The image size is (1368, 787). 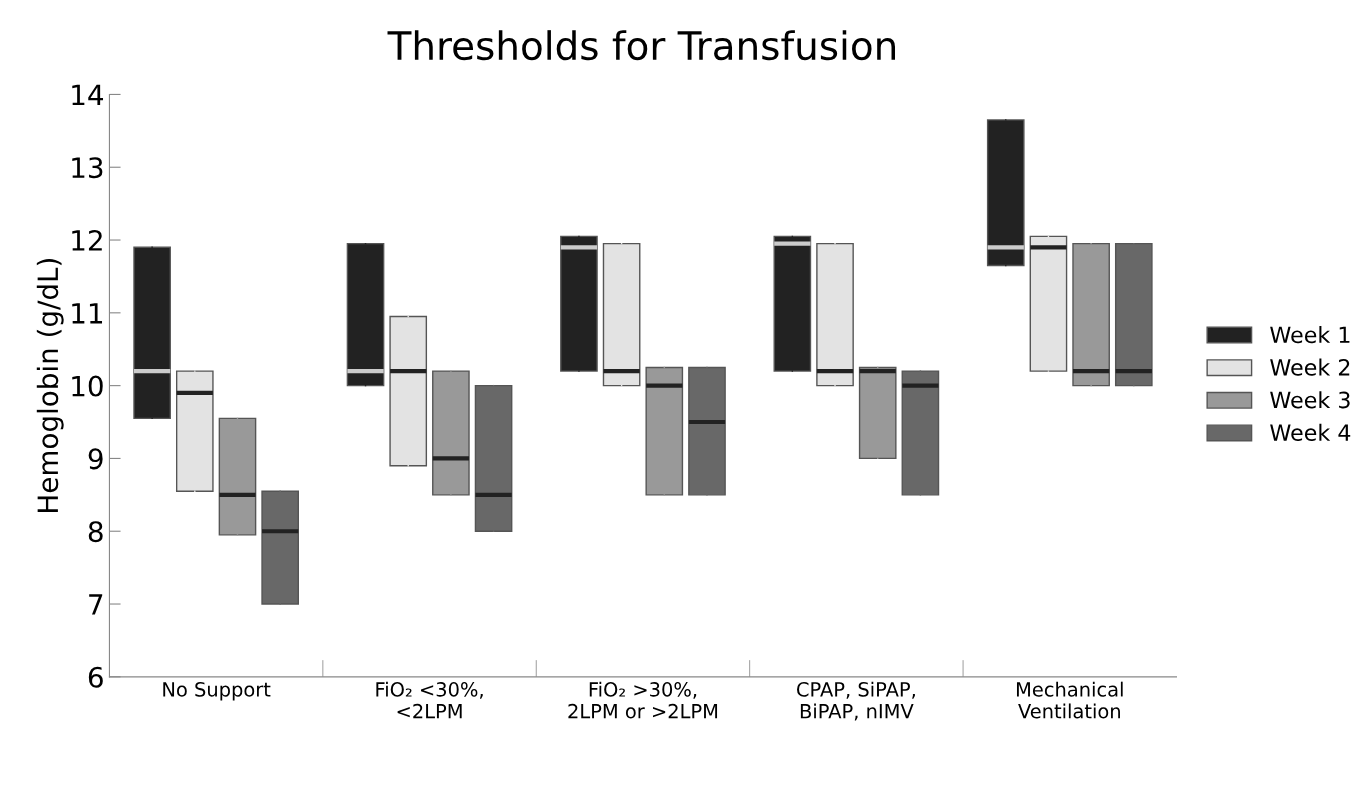 What do you see at coordinates (429, 700) in the screenshot?
I see `x-tick-label: FiO₂ <30%, <2LPM` at bounding box center [429, 700].